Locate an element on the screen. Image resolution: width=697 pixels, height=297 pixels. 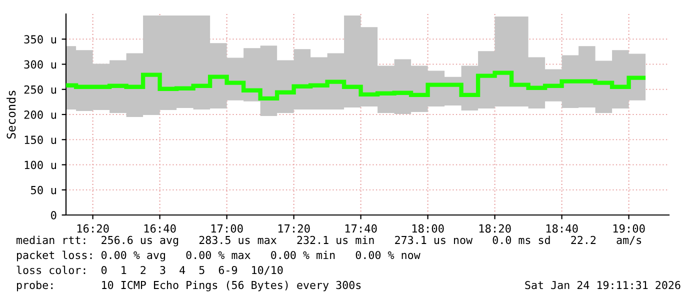
y-tick-label: 150 u is located at coordinates (40, 140).